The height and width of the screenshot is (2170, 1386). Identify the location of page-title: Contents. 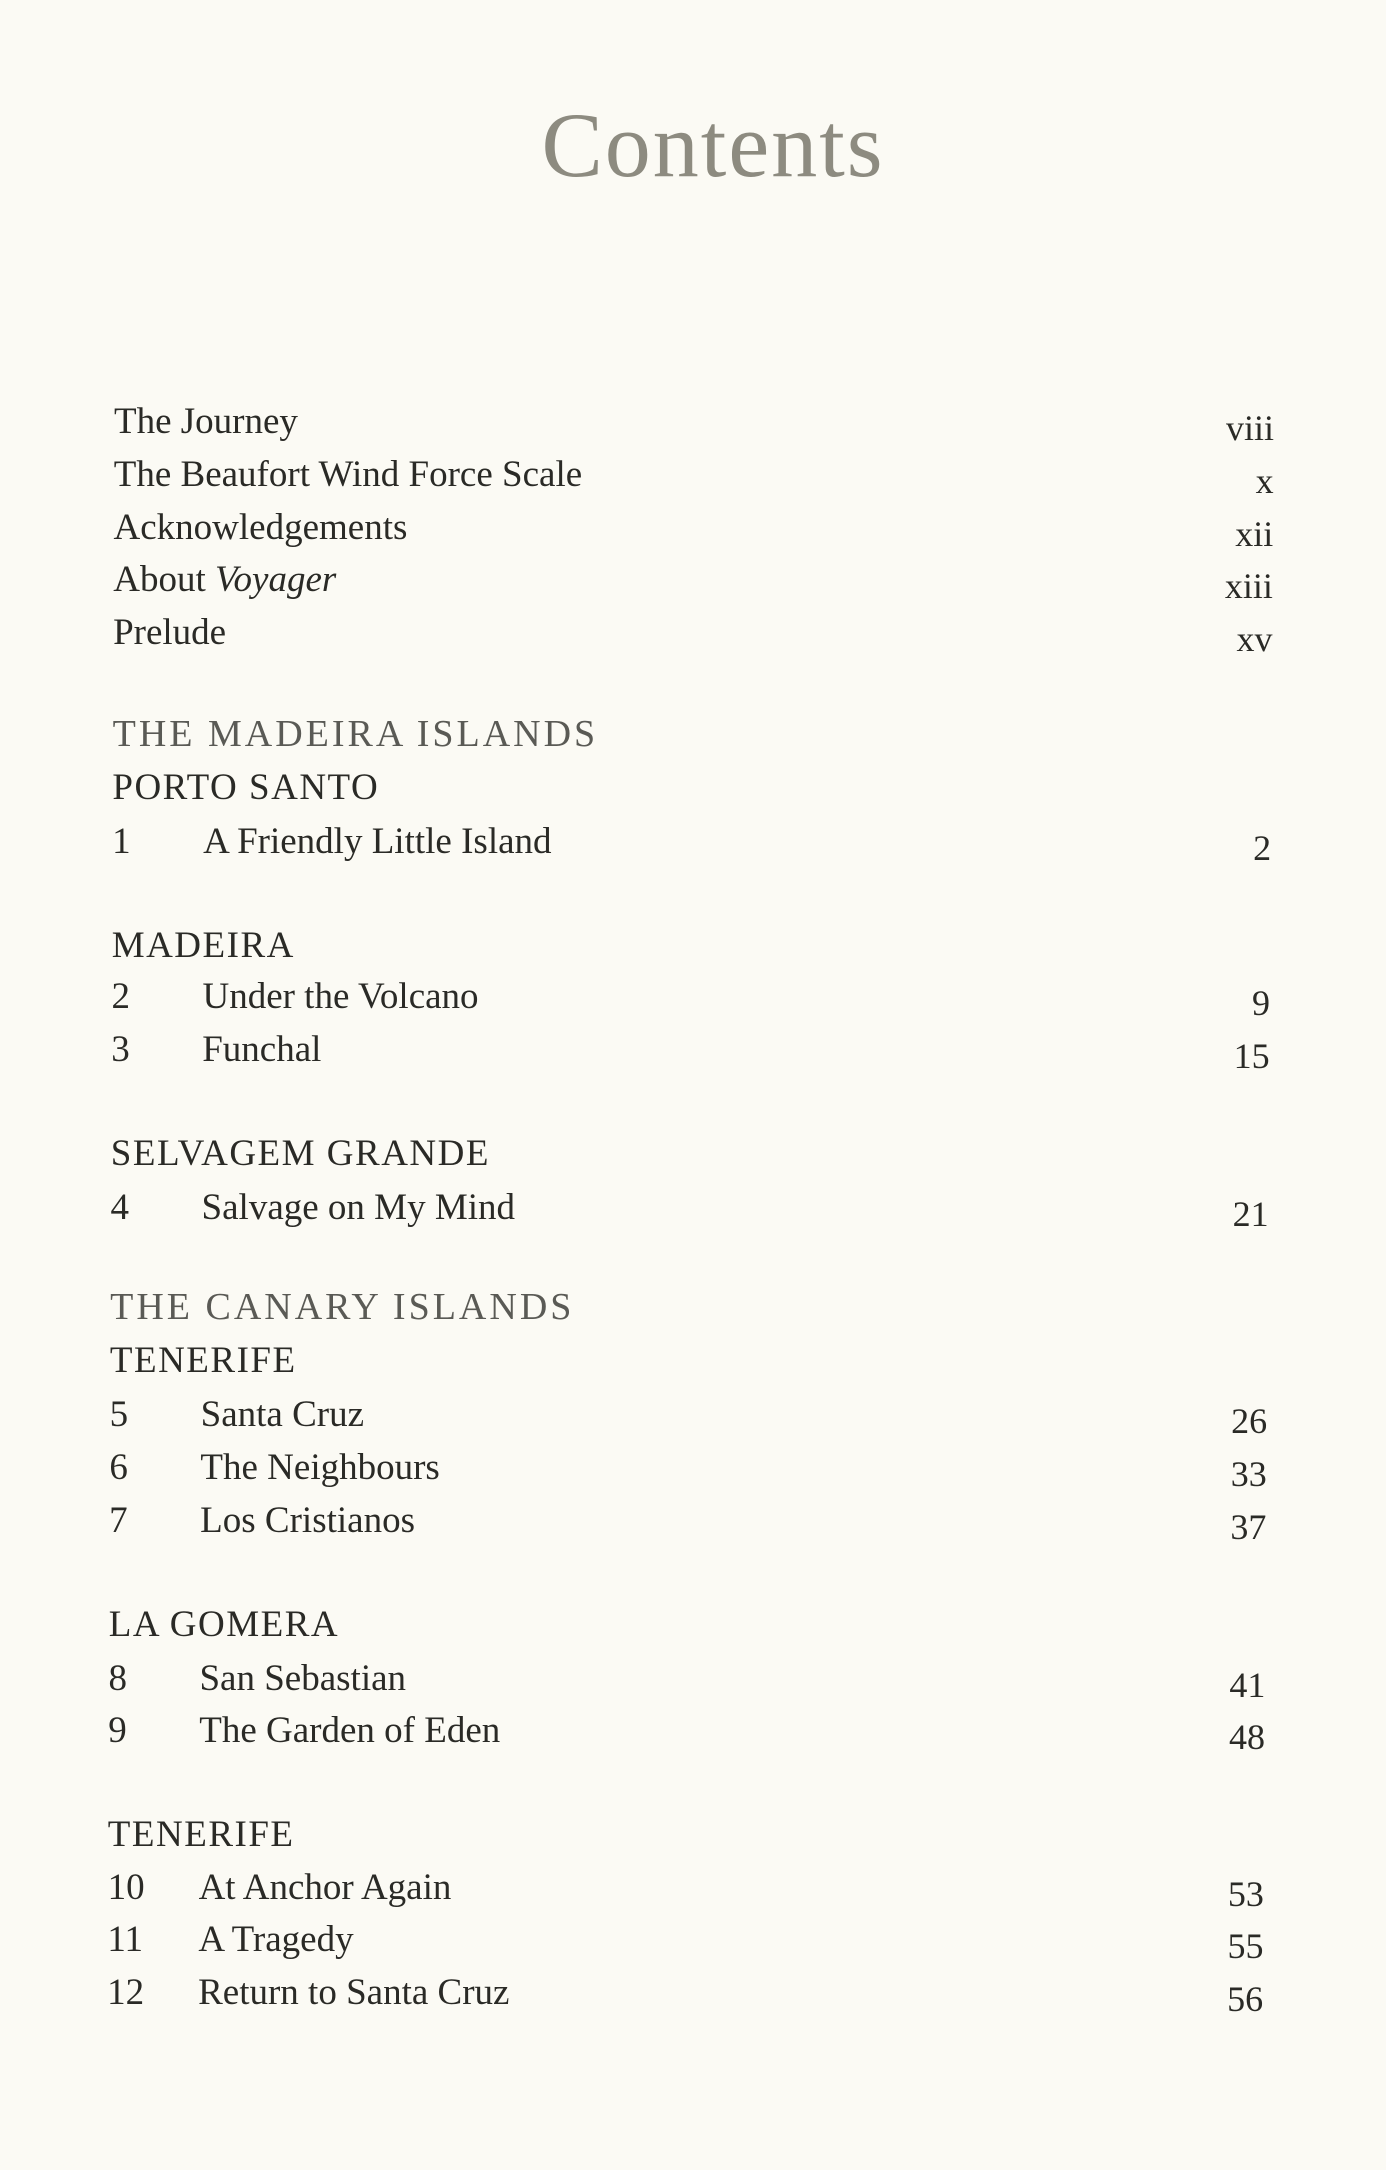
(713, 145).